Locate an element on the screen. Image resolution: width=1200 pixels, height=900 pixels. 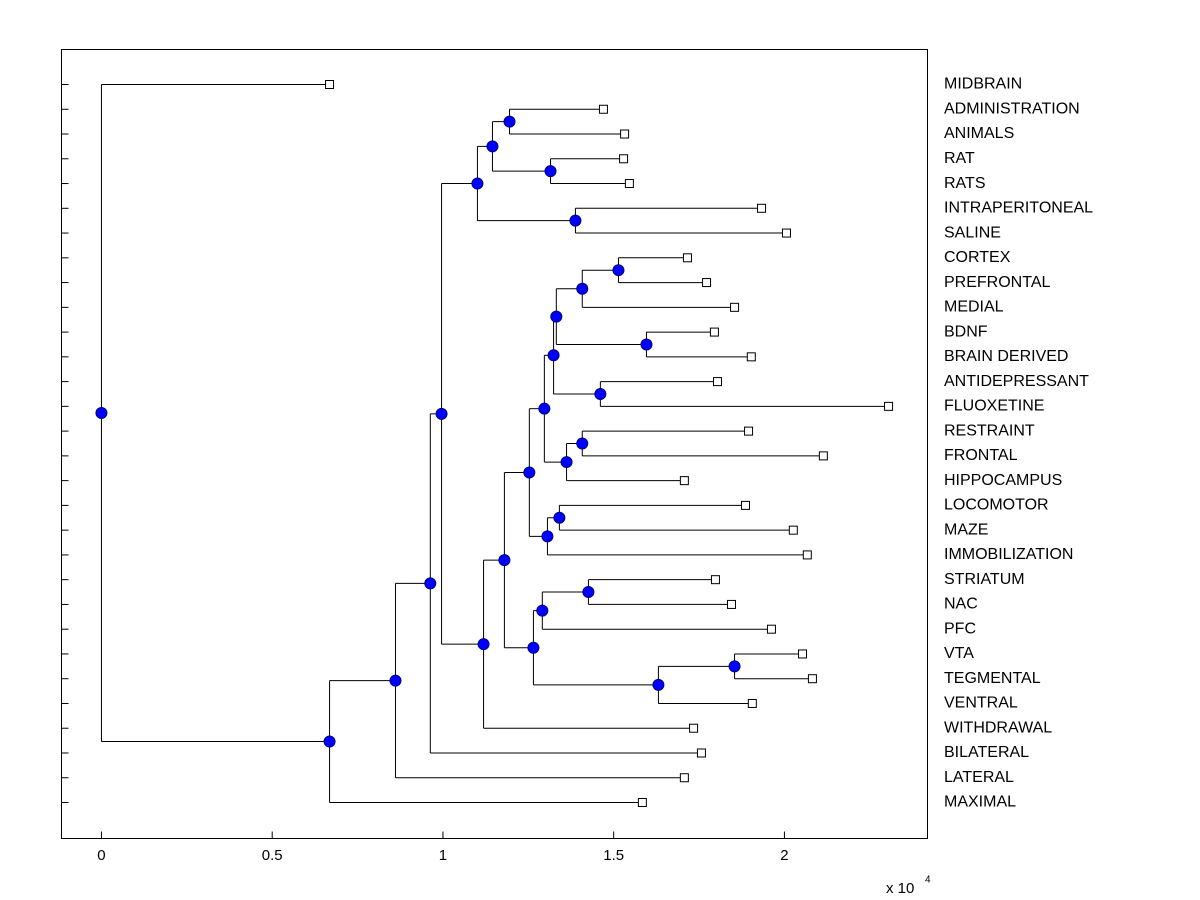
x-tick-label: 0.5 is located at coordinates (272, 855).